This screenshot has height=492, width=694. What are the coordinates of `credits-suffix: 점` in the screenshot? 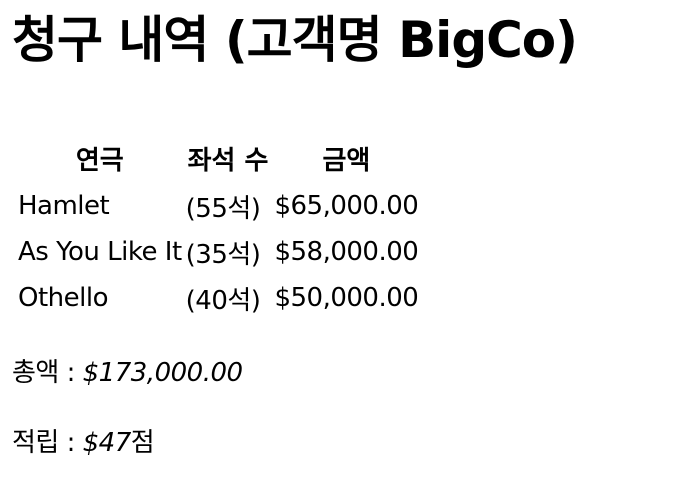 It's located at (142, 443).